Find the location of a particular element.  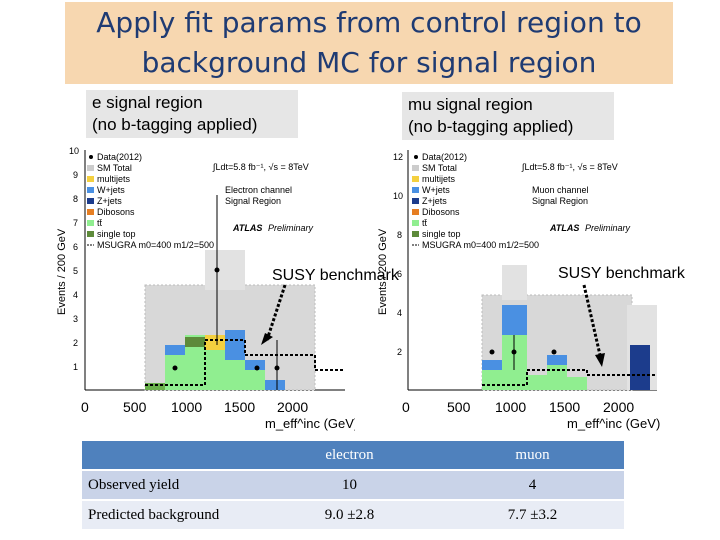

e-stacked-bars is located at coordinates (215, 360).